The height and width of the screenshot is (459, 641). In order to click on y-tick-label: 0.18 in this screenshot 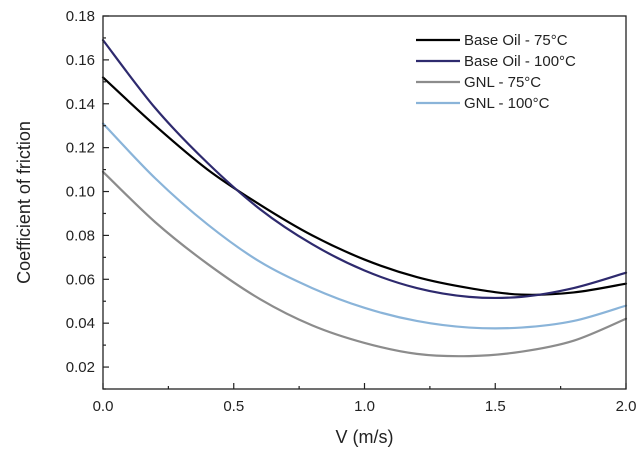, I will do `click(80, 16)`.